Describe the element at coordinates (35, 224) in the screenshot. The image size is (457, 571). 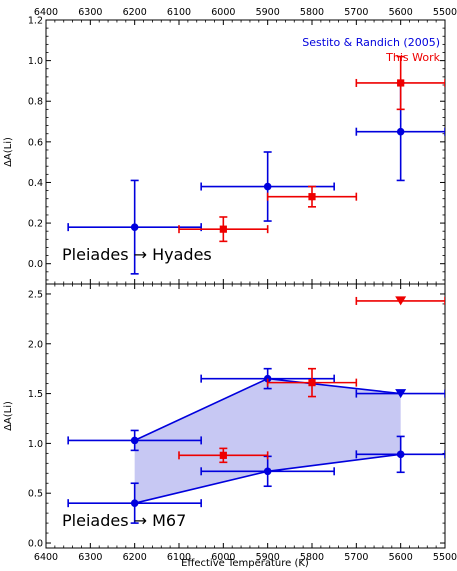
I see `y-tick-label: 0.2` at that location.